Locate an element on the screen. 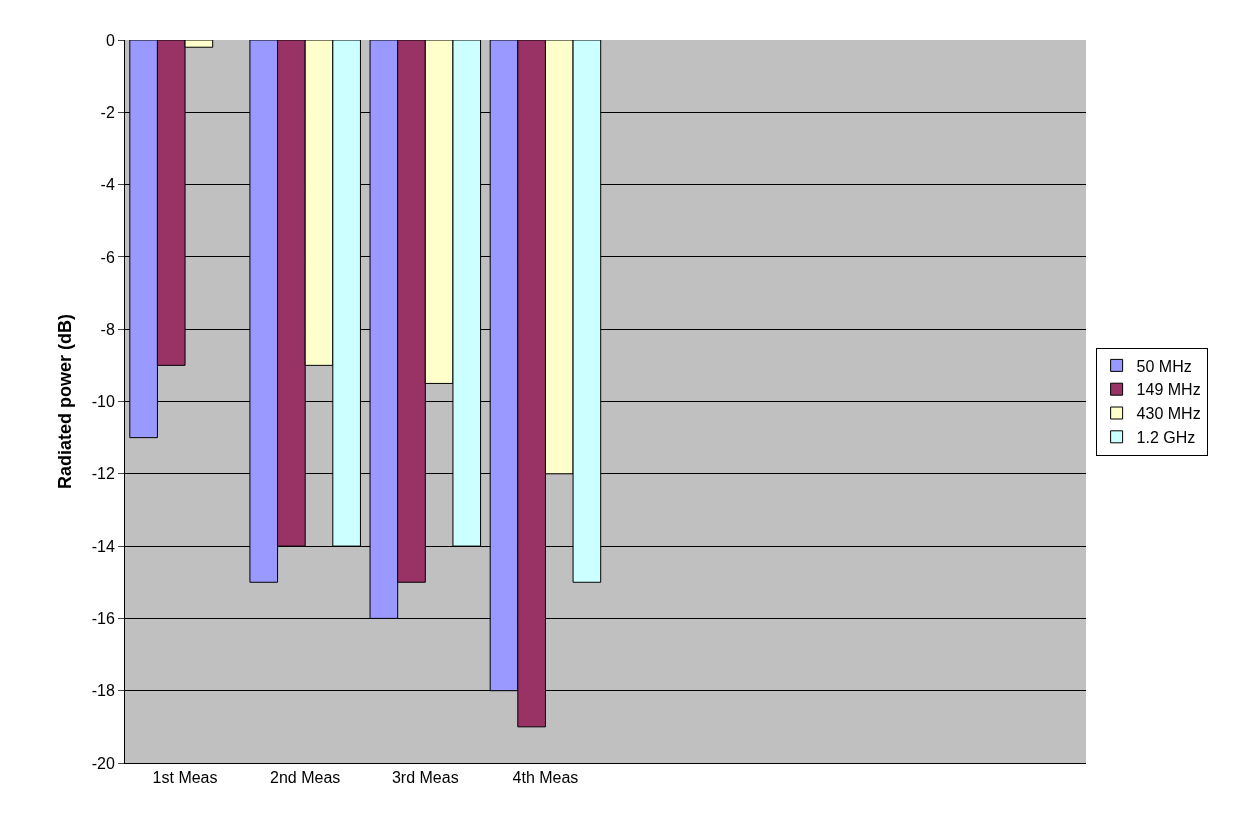 This screenshot has width=1241, height=833. y-axis-title: Radiated power (dB) is located at coordinates (64, 401).